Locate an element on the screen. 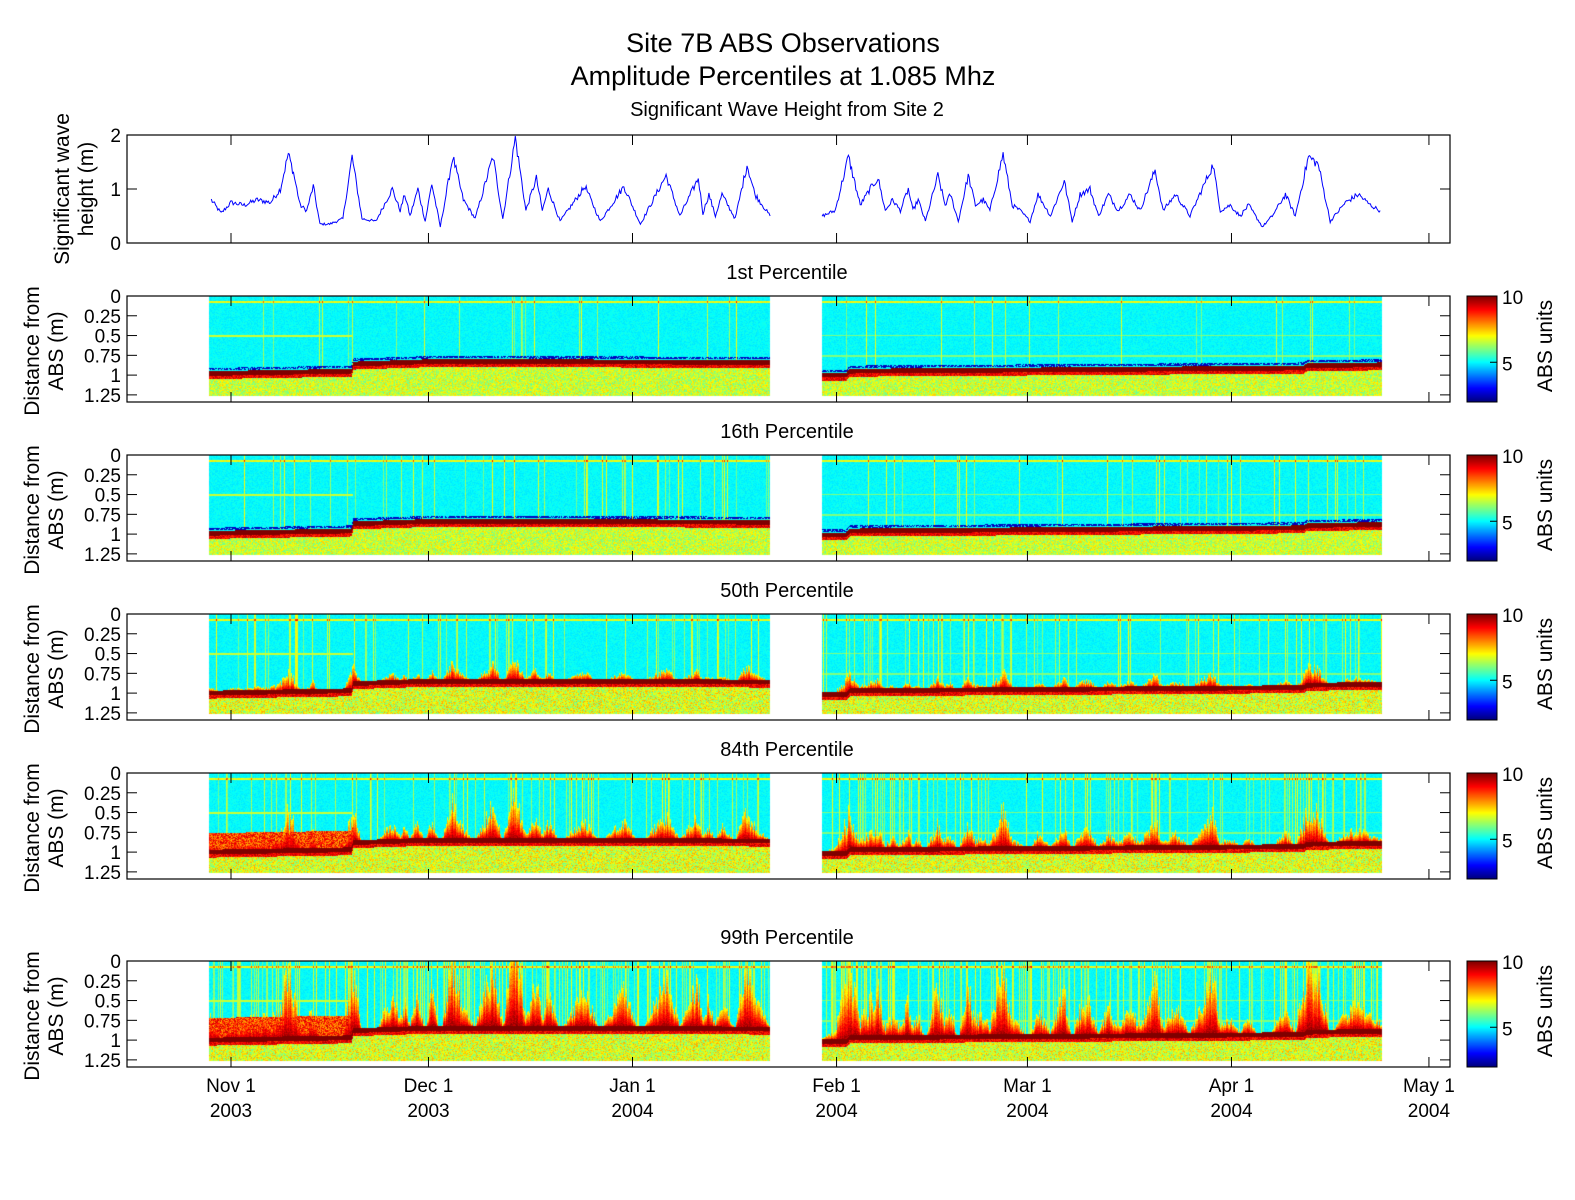 The image size is (1575, 1200). figure-subtitle: Amplitude Percentiles at 1.085 Mhz is located at coordinates (783, 76).